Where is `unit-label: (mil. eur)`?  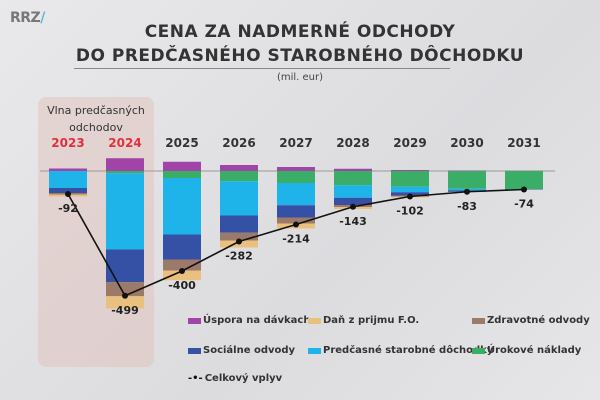 unit-label: (mil. eur) is located at coordinates (300, 77).